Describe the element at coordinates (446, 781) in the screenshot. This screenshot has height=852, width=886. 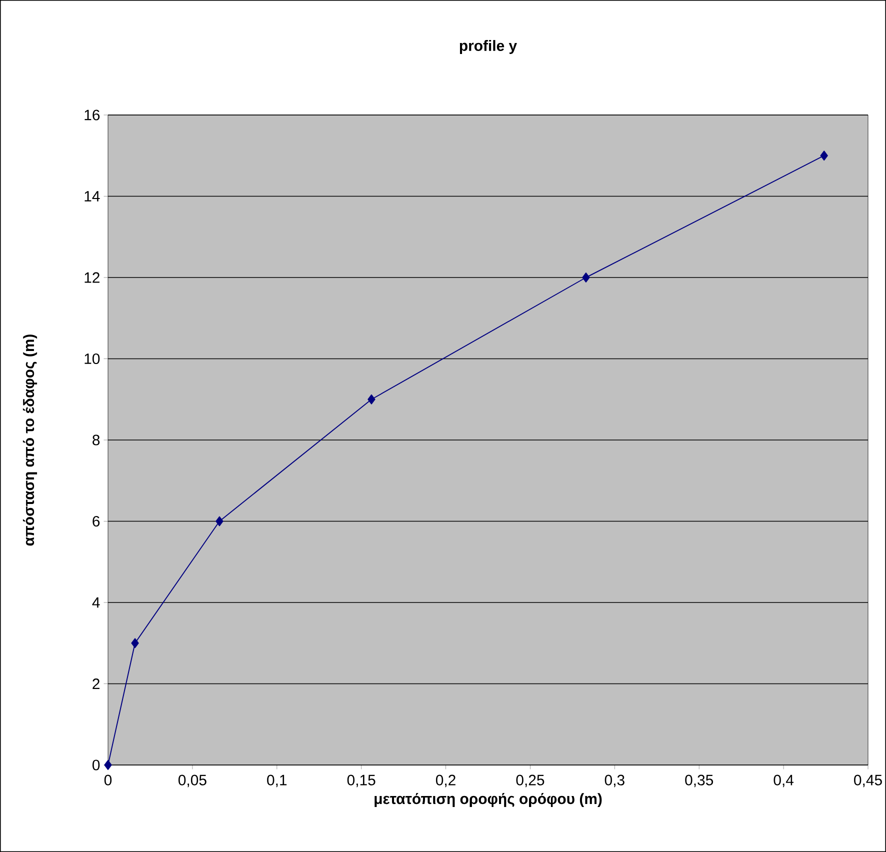
I see `x-tick-label: 0,2` at that location.